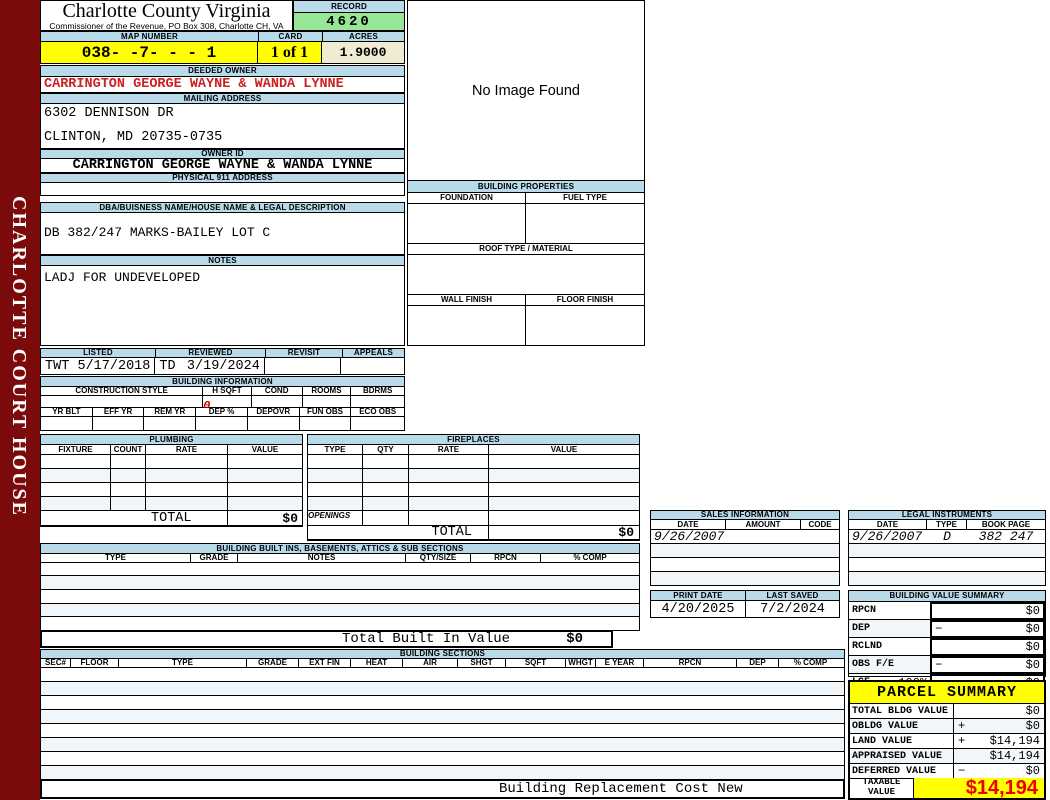  Describe the element at coordinates (881, 782) in the screenshot. I see `taxable-label-line1: TAXABLE` at that location.